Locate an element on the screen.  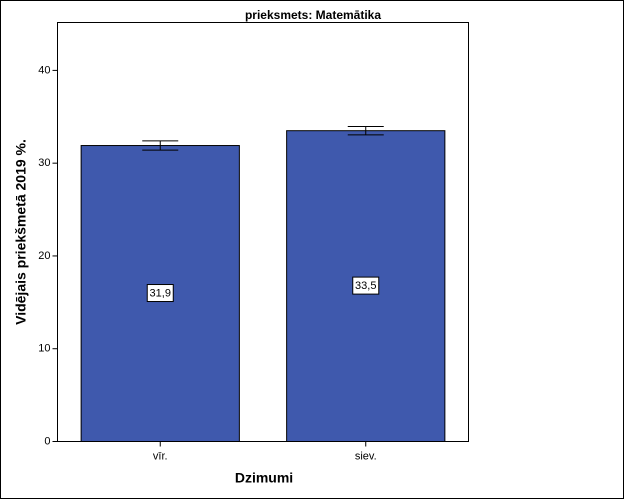
y-axis-title: Vidējais priekšmetā 2019 %. is located at coordinates (21, 232).